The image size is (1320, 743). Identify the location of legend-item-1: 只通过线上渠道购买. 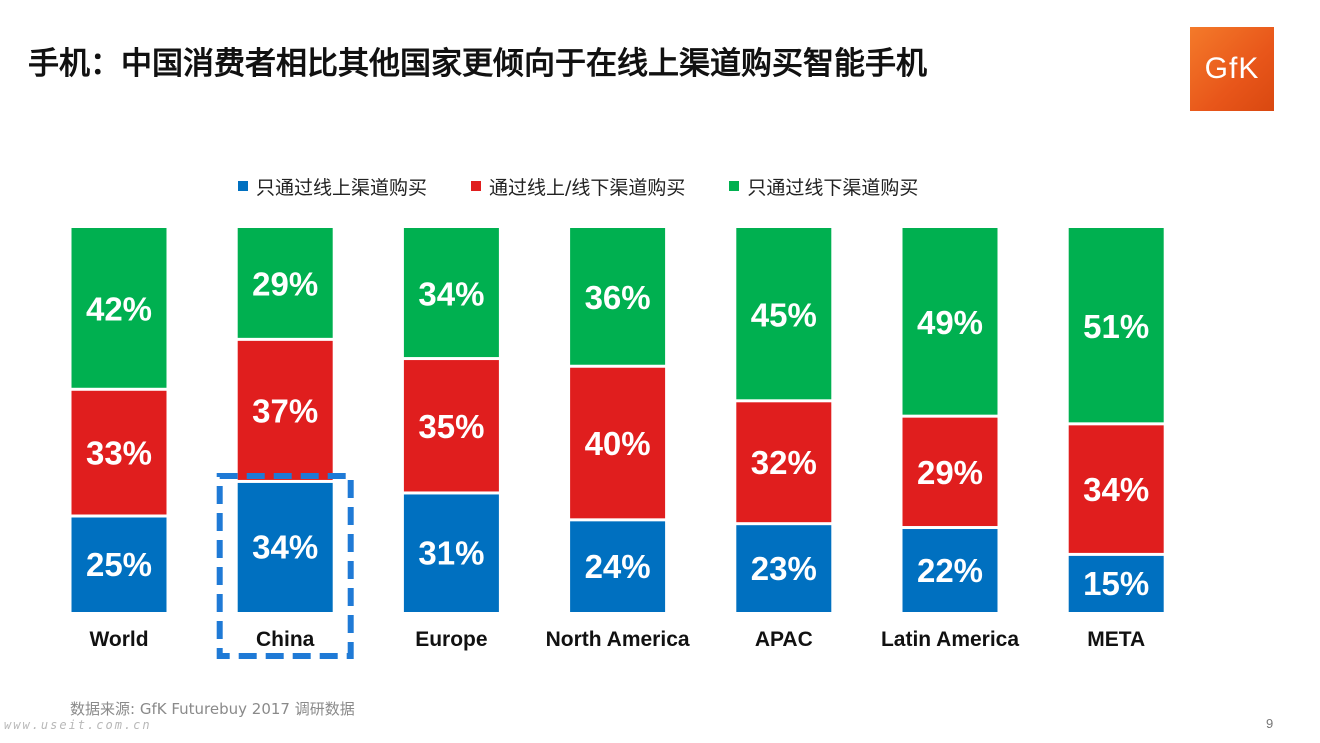
(332, 186).